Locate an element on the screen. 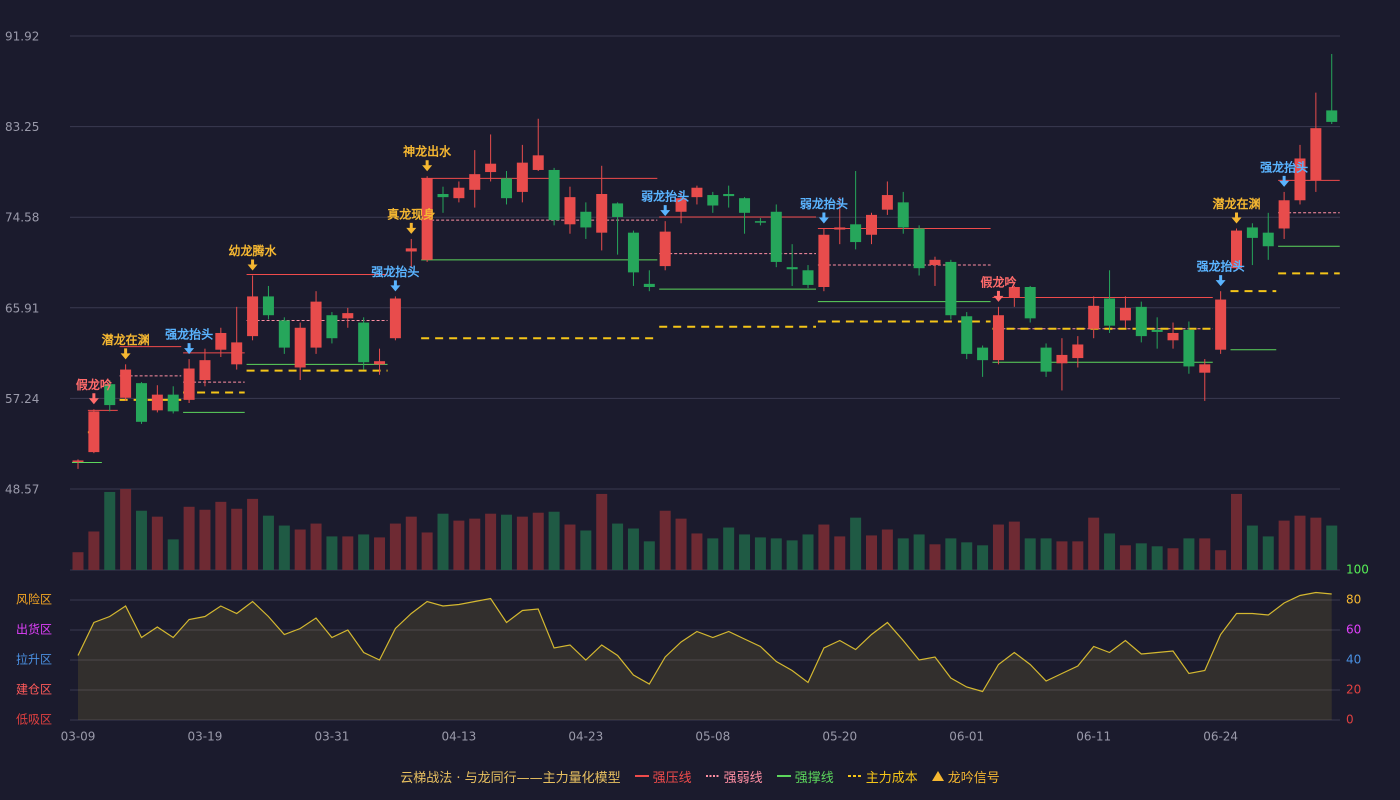 The height and width of the screenshot is (800, 1400). x-tick-label: 06-01 is located at coordinates (966, 737).